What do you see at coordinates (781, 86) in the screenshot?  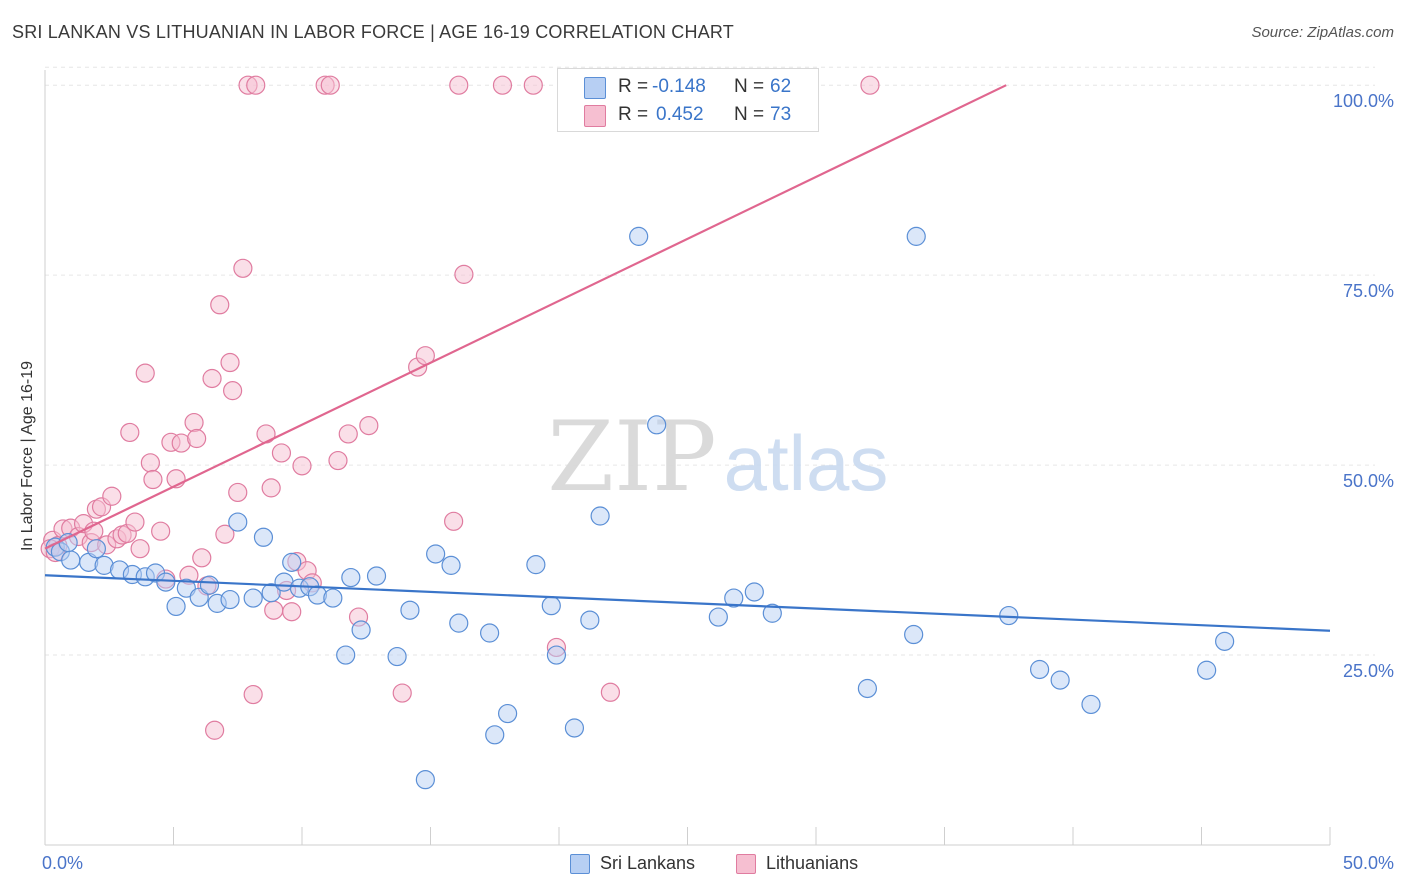 I see `n-value-blue: 62` at bounding box center [781, 86].